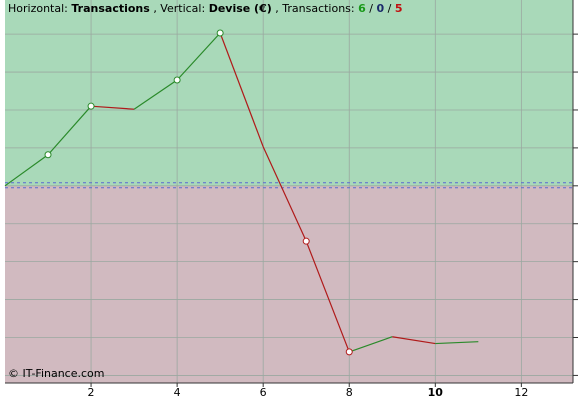 The width and height of the screenshot is (579, 401). Describe the element at coordinates (240, 8) in the screenshot. I see `title-part: Devise (€)` at that location.